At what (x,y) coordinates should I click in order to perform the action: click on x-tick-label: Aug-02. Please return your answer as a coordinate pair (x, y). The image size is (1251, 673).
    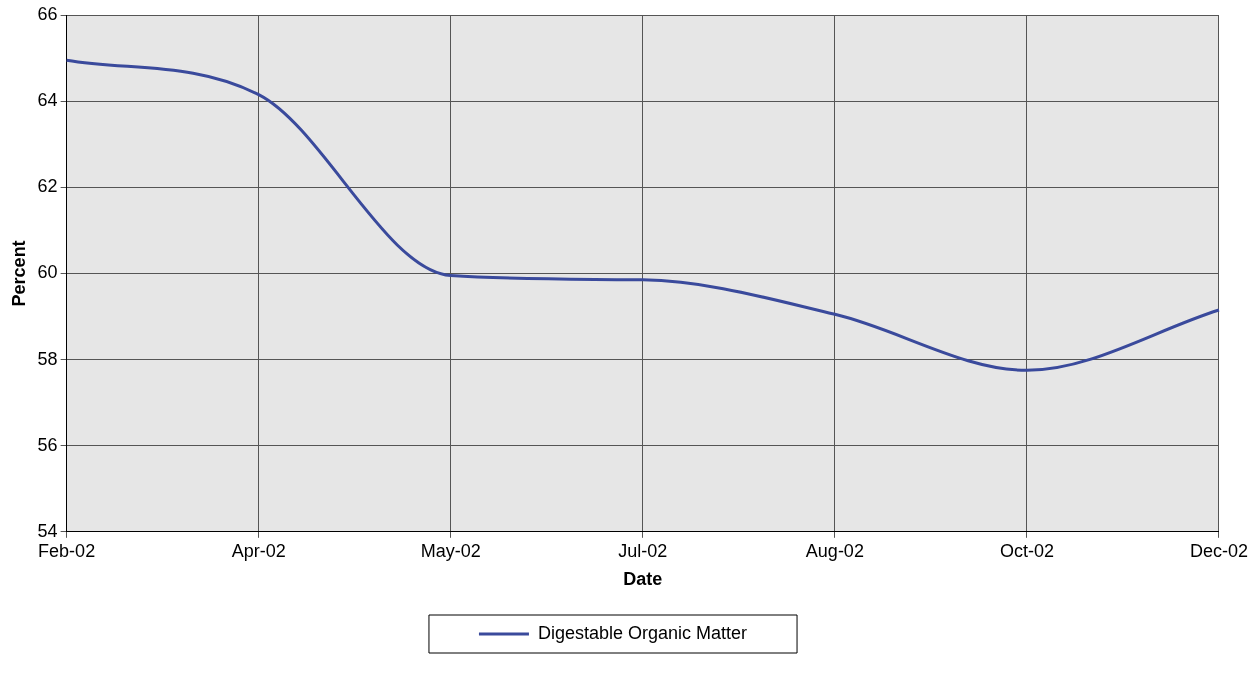
    Looking at the image, I should click on (834, 550).